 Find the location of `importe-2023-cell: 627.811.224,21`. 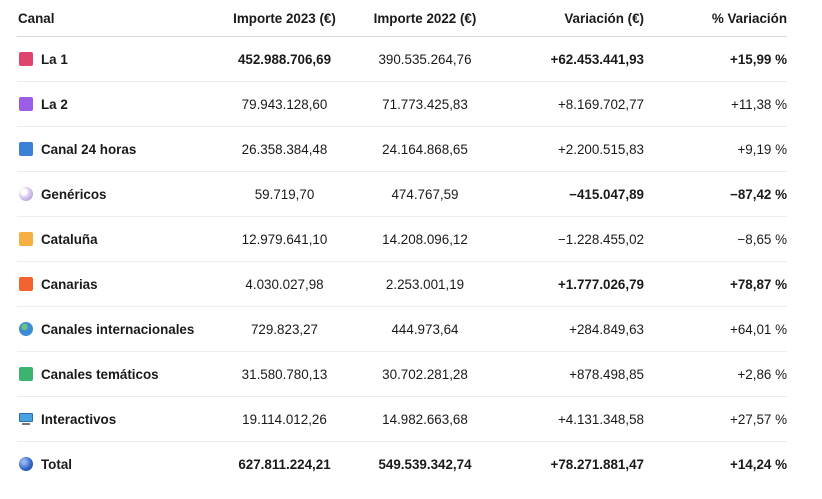

importe-2023-cell: 627.811.224,21 is located at coordinates (284, 464).